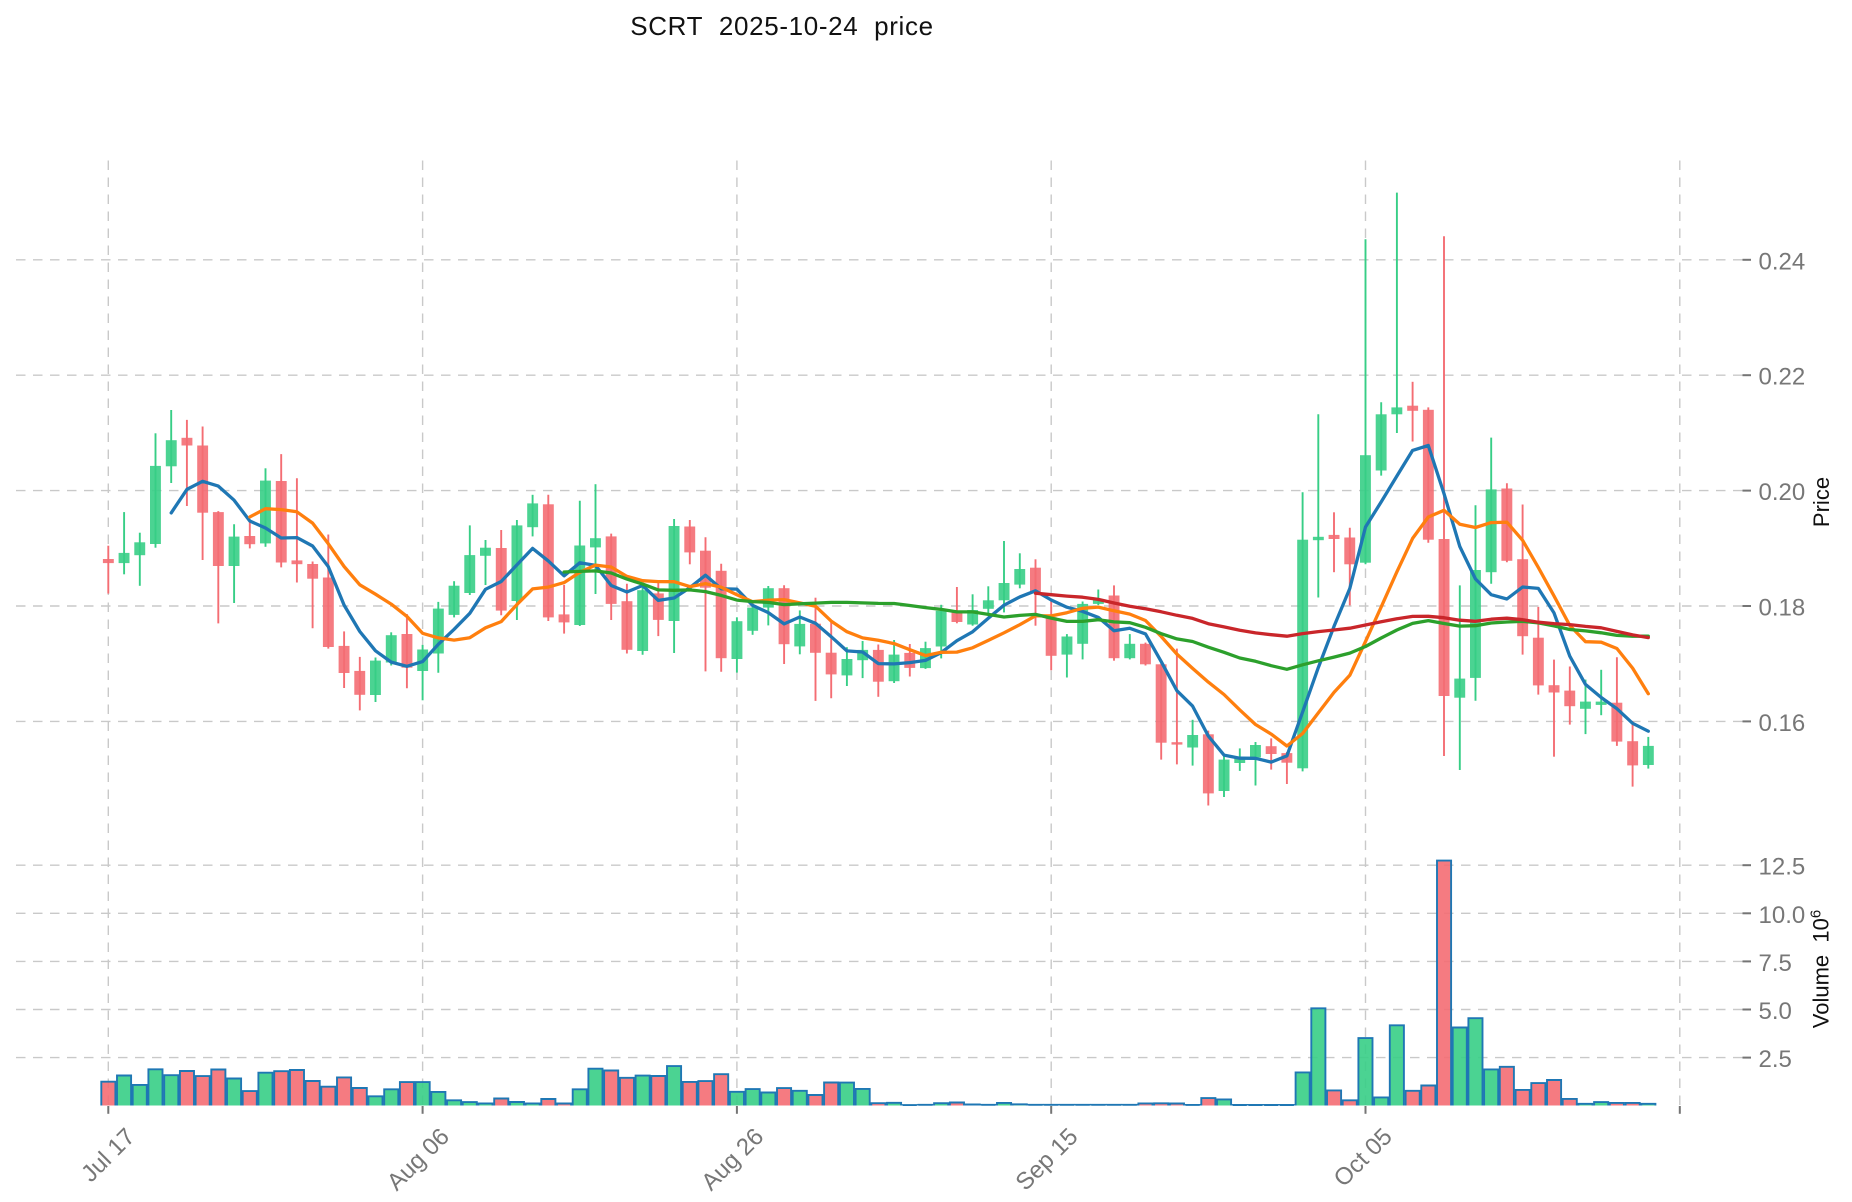 The image size is (1852, 1202). Describe the element at coordinates (1782, 915) in the screenshot. I see `svg-text: 10.0` at that location.